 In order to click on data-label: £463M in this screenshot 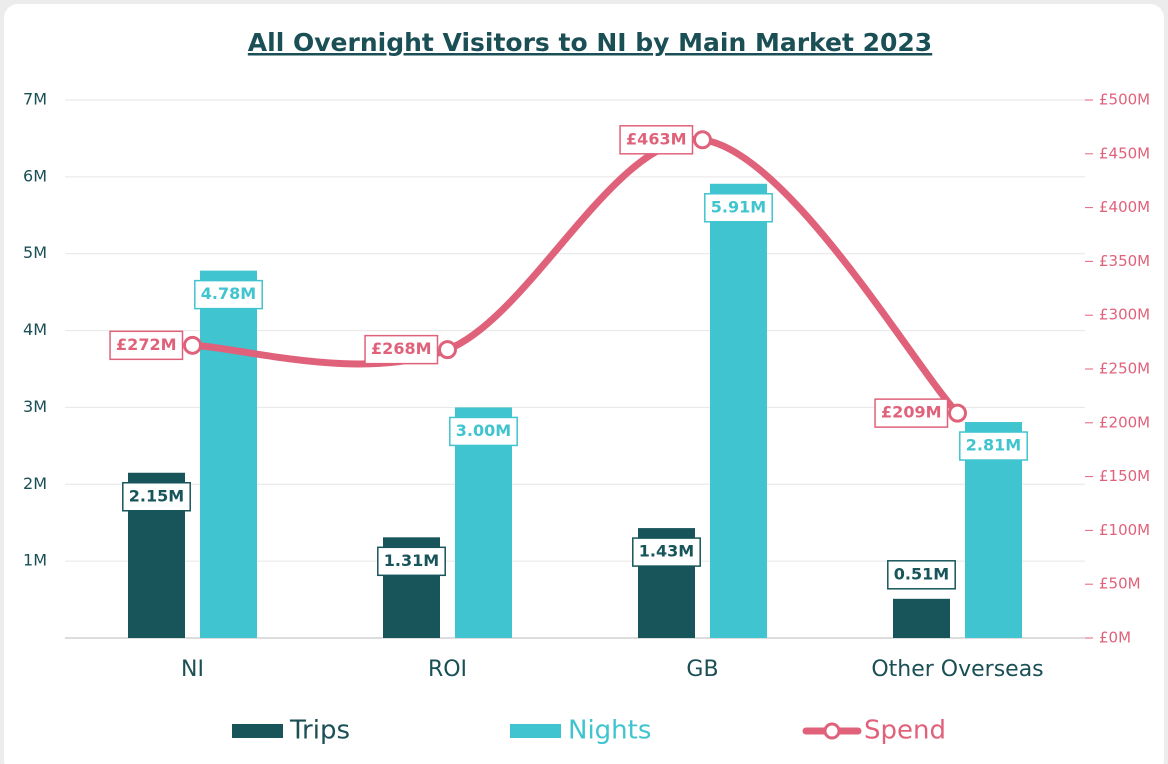, I will do `click(656, 138)`.